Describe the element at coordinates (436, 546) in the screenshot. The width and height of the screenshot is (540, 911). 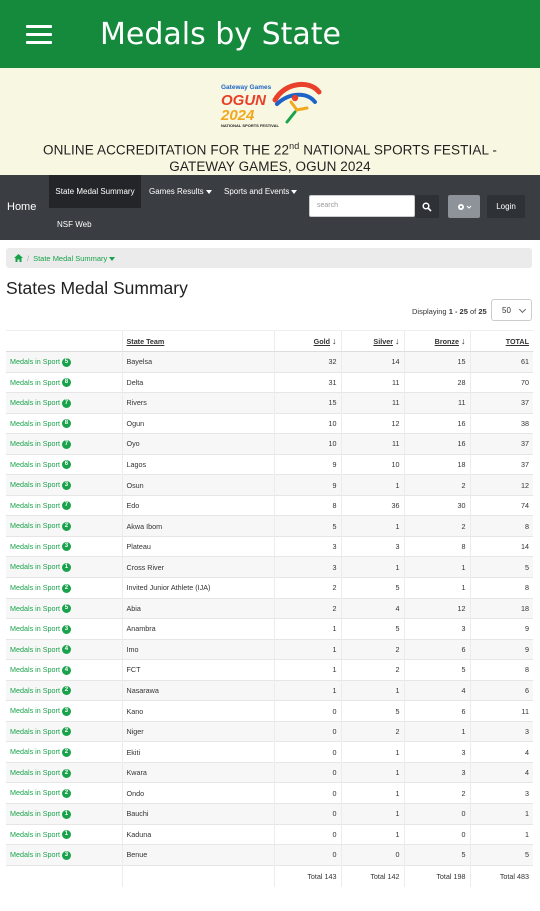
I see `bronze-count: 8` at that location.